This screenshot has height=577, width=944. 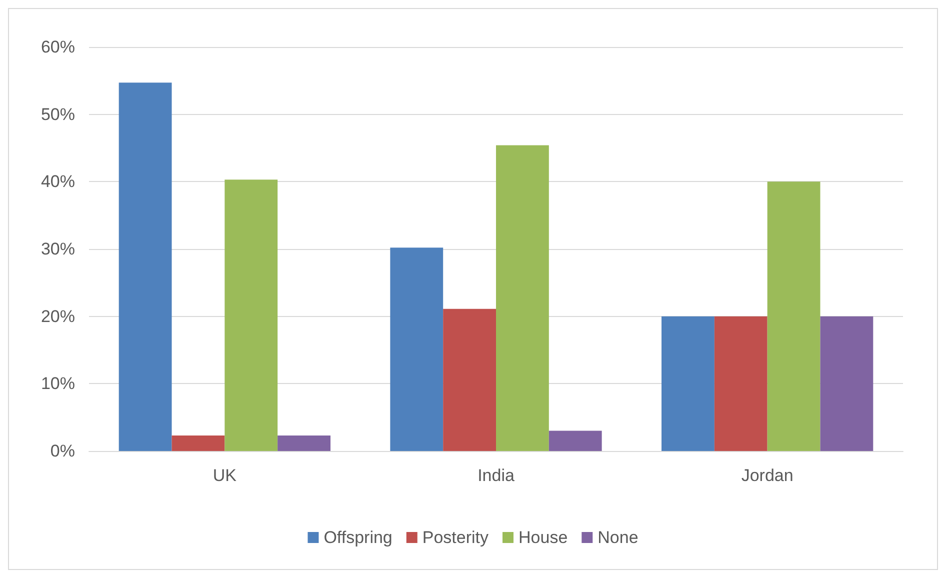 I want to click on legend-label: Posterity, so click(x=456, y=537).